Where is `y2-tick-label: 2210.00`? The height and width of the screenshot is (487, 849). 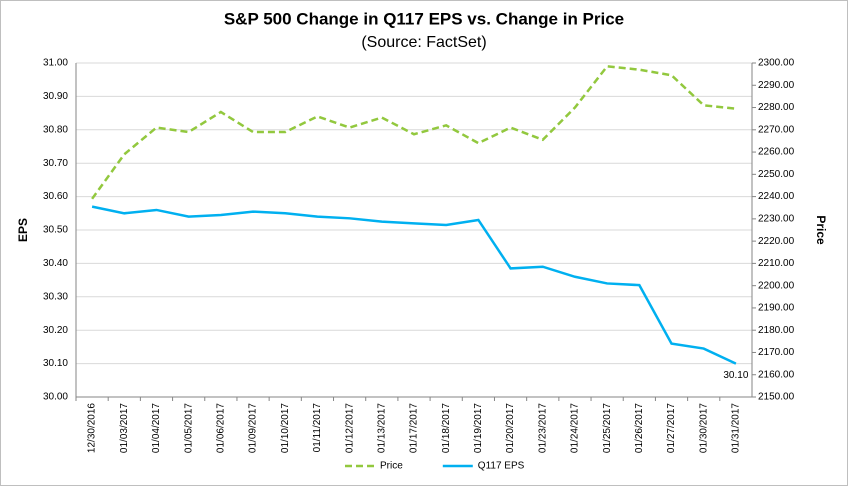
y2-tick-label: 2210.00 is located at coordinates (776, 263).